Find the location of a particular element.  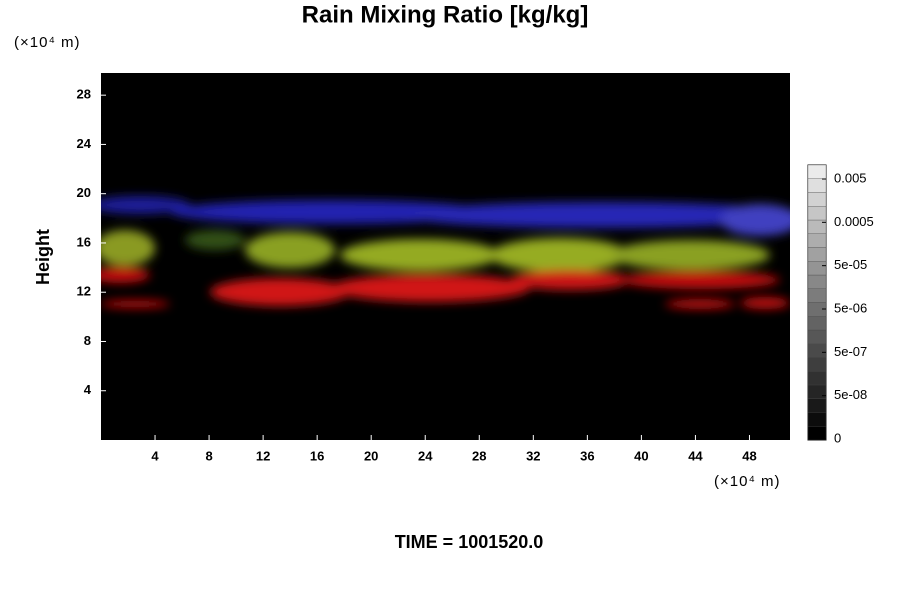

x-tick-label: 20 is located at coordinates (371, 455).